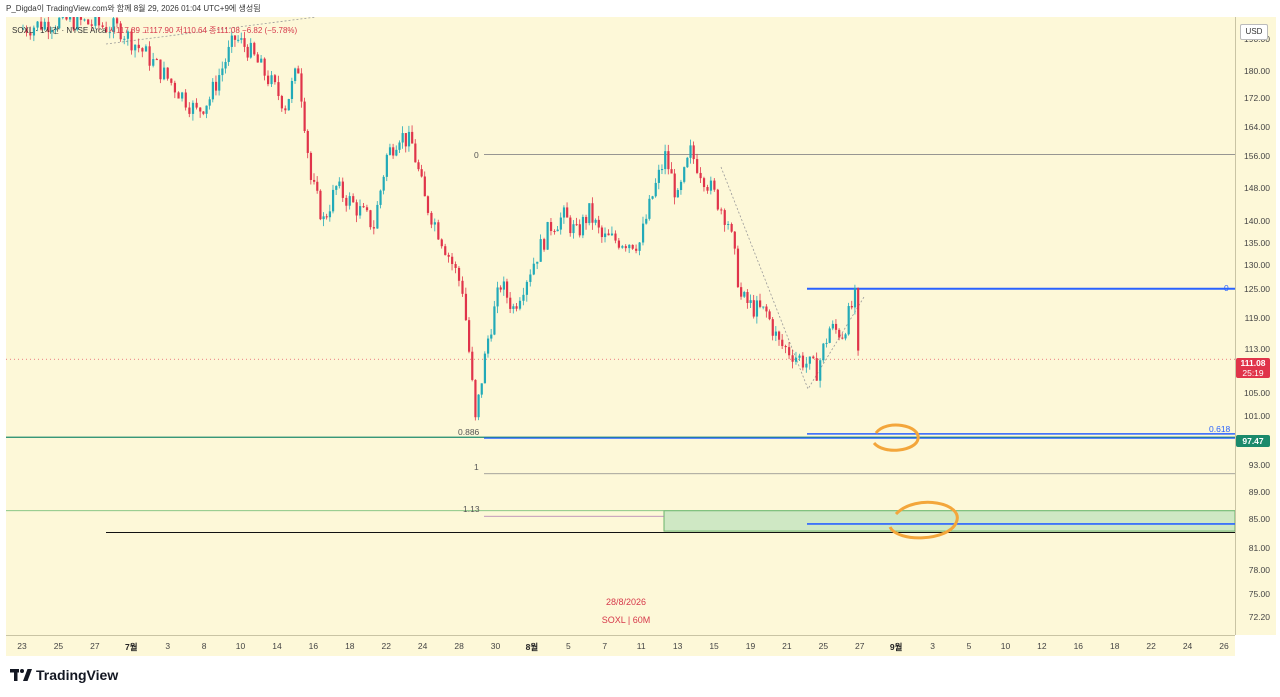 This screenshot has height=697, width=1280. I want to click on time-tick: 24, so click(1187, 646).